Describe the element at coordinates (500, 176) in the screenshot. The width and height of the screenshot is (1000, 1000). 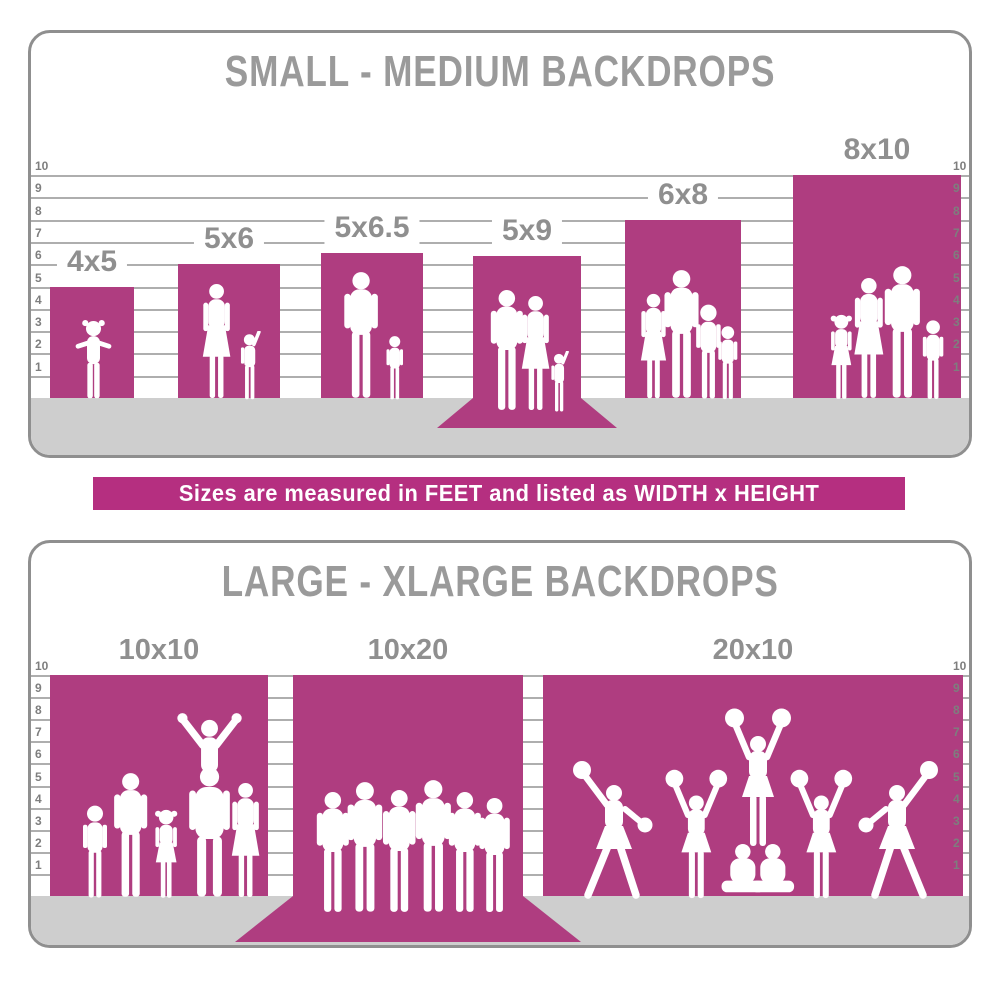
I see `gridline-10ft` at that location.